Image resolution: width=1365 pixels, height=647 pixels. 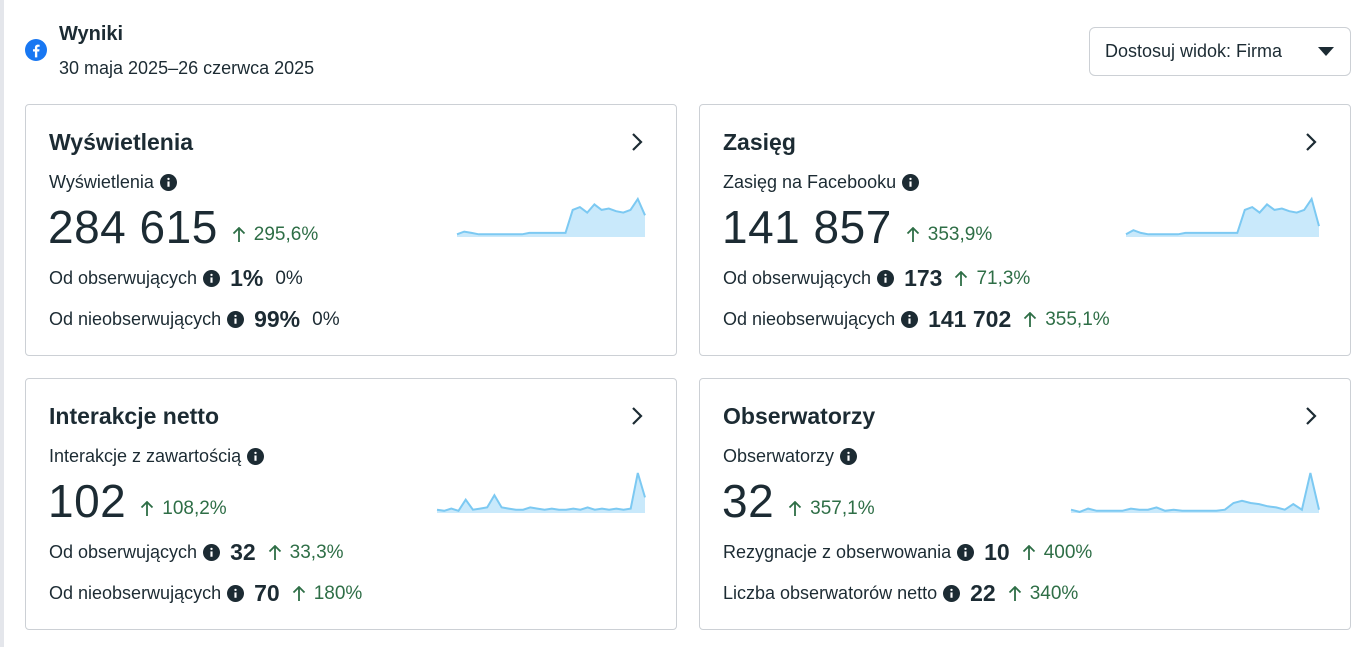 I want to click on breakdown-row: Od nieobserwujących 141 702 355,1%, so click(x=916, y=319).